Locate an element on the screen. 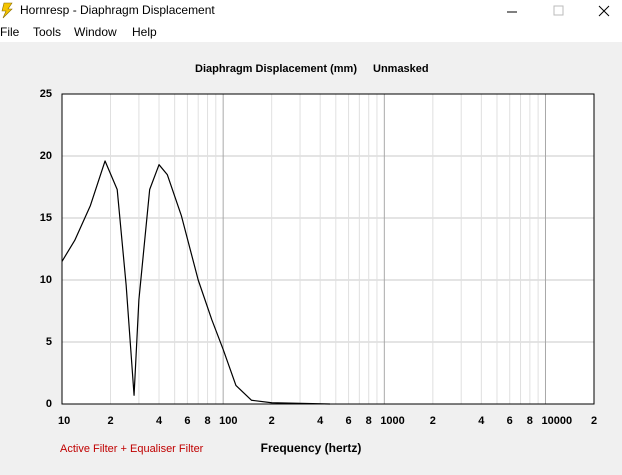 The image size is (622, 475). chart-title: Diaphragm Displacement (mm) is located at coordinates (276, 69).